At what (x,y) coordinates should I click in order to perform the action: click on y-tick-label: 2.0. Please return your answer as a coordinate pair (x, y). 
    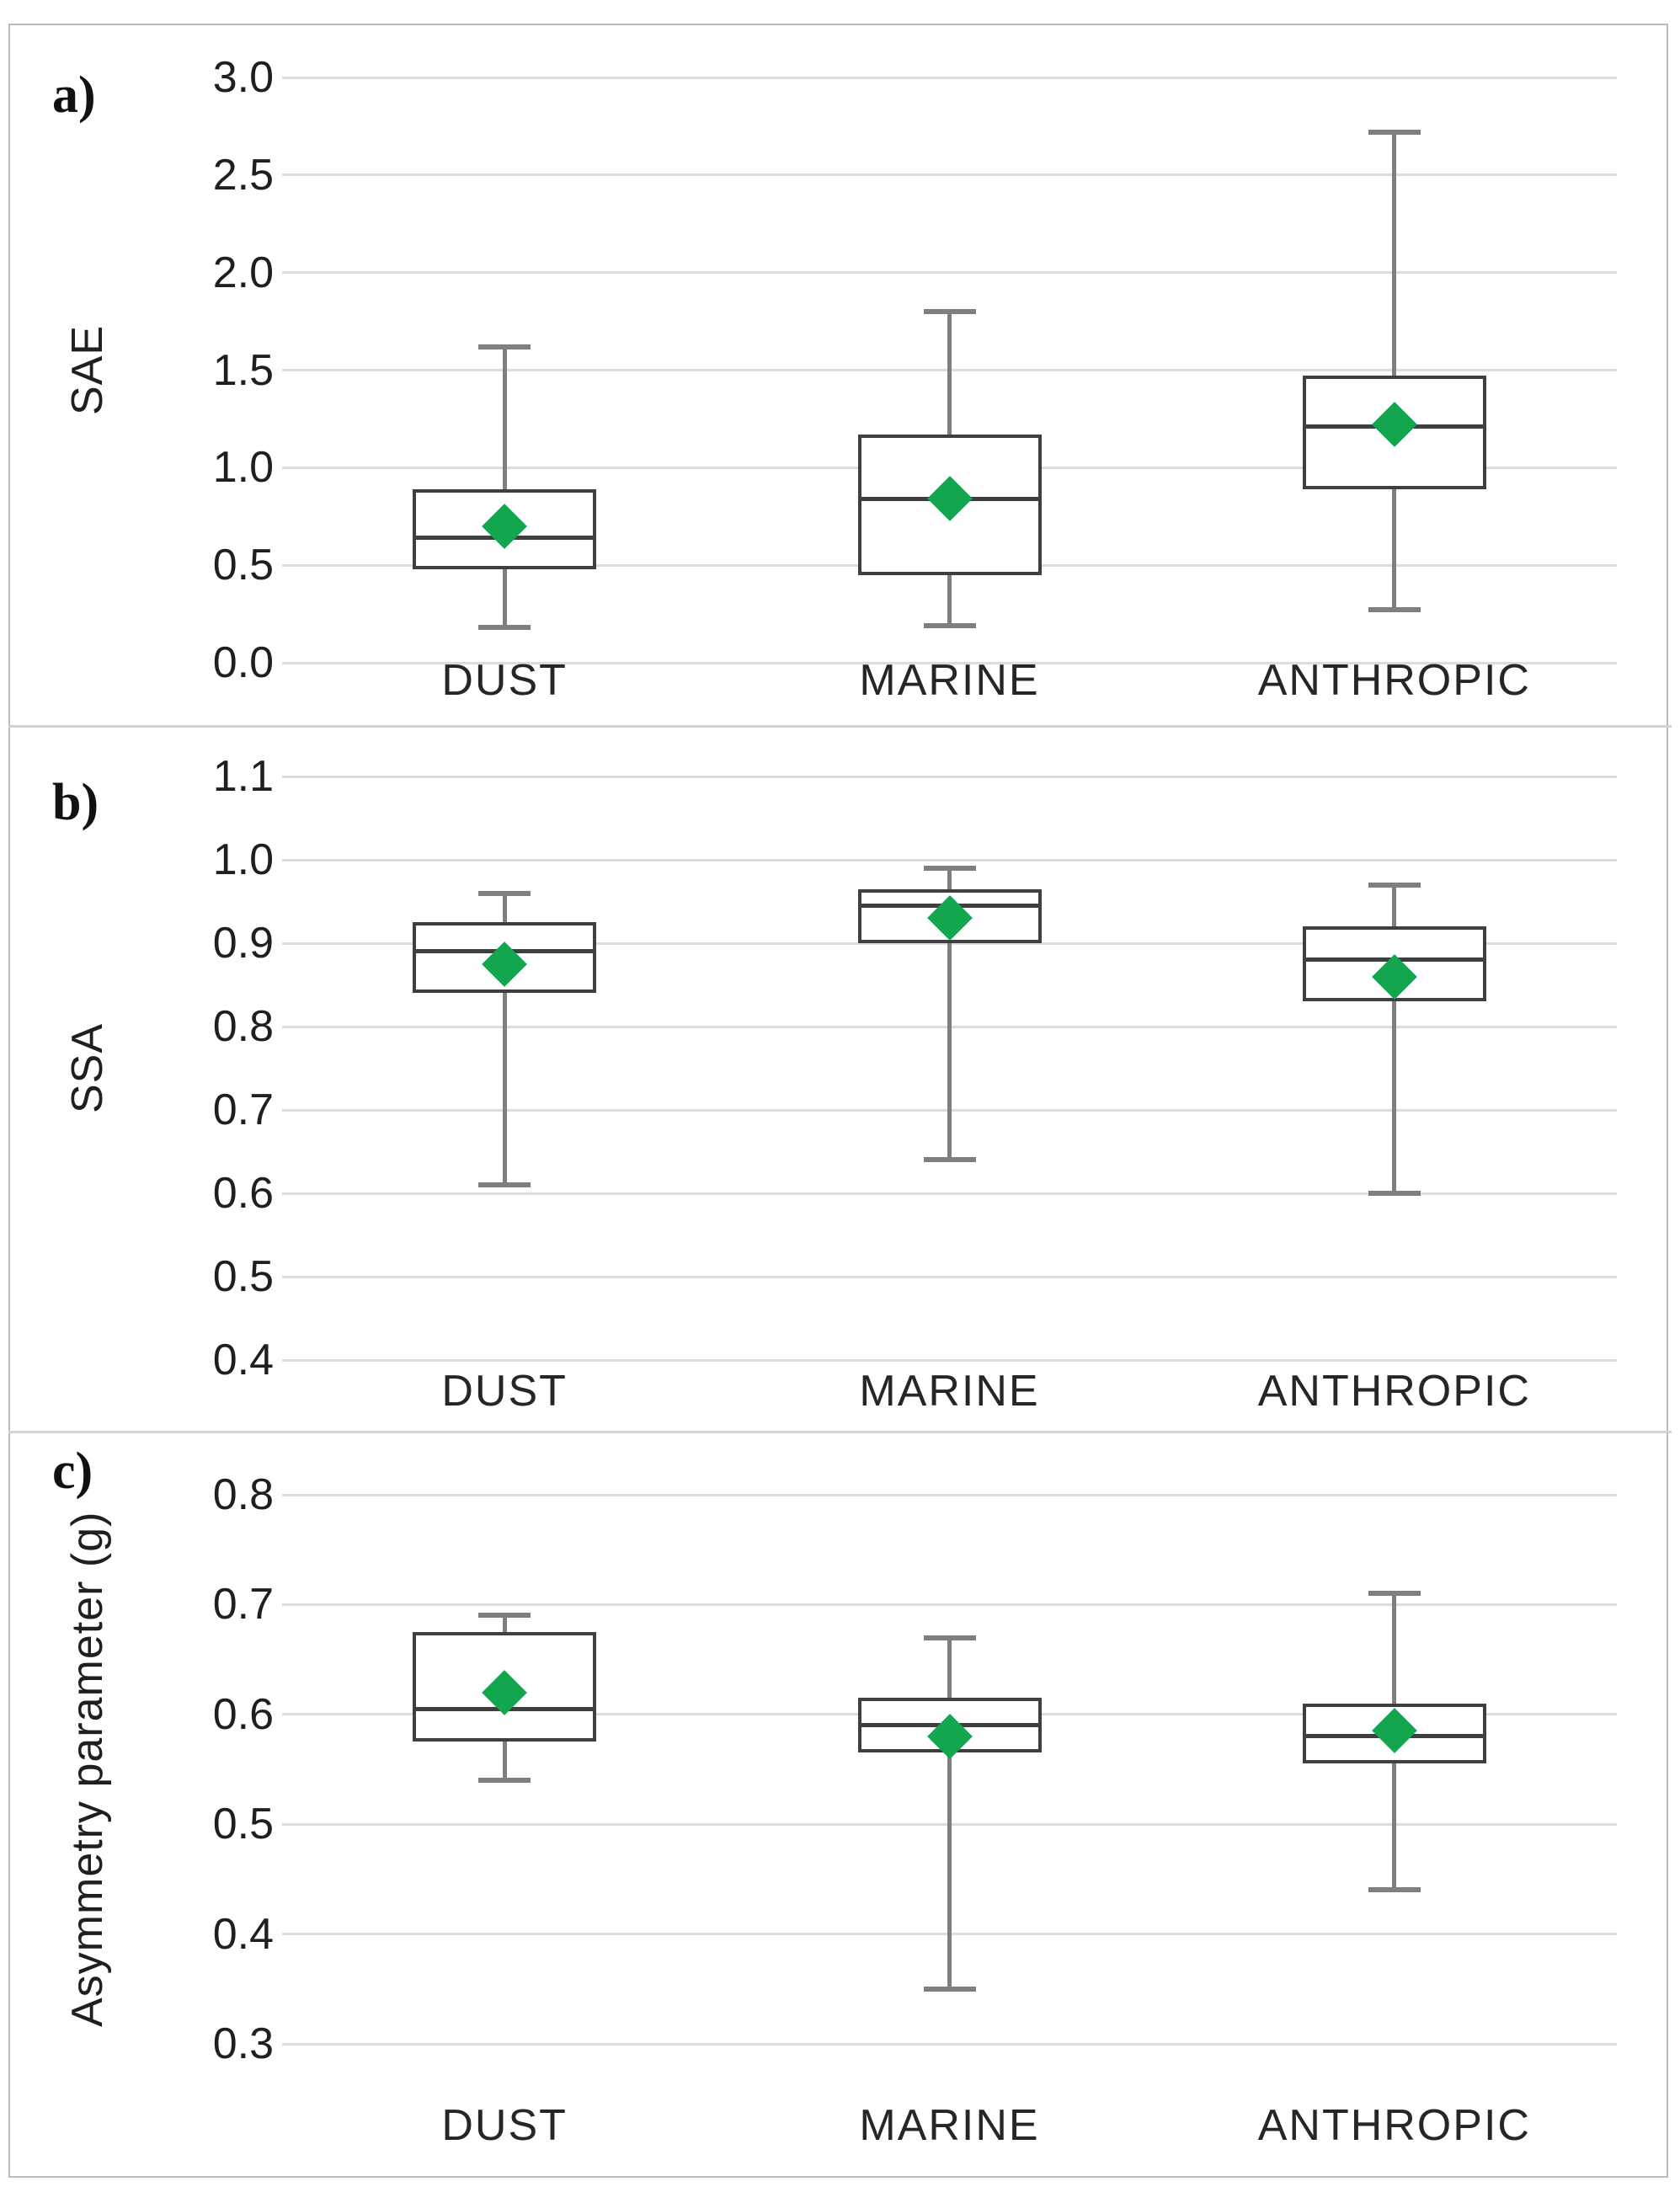
    Looking at the image, I should click on (243, 272).